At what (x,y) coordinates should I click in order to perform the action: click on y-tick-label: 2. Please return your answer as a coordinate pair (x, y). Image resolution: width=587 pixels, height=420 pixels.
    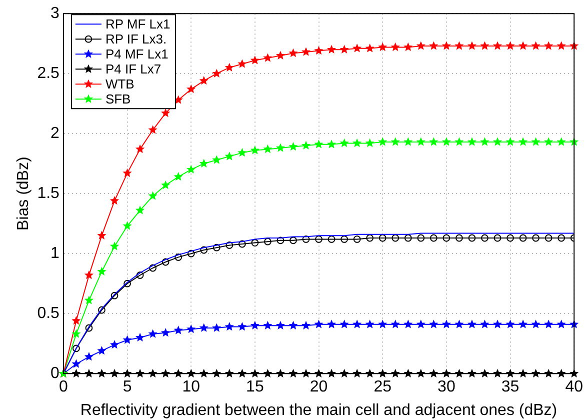
    Looking at the image, I should click on (55, 133).